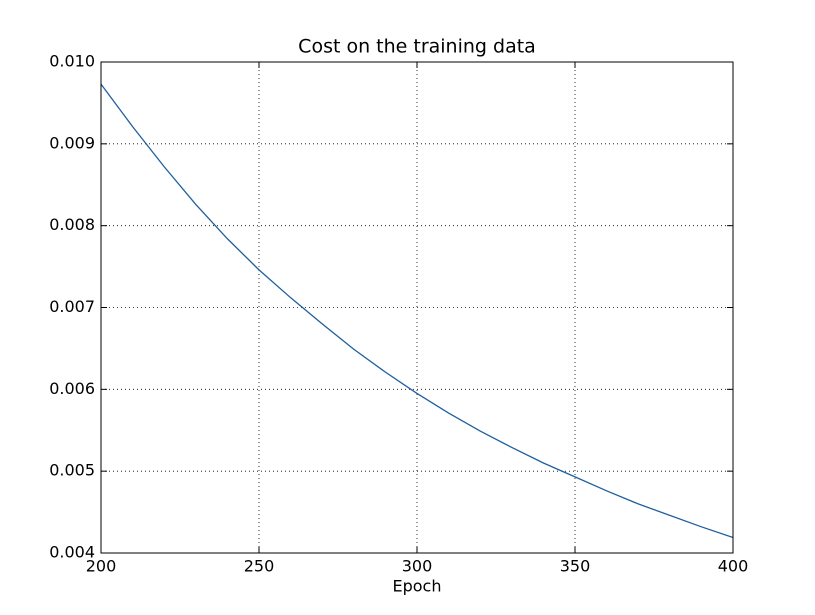 The height and width of the screenshot is (615, 815). Describe the element at coordinates (72, 470) in the screenshot. I see `y-tick-label: 0.005` at that location.